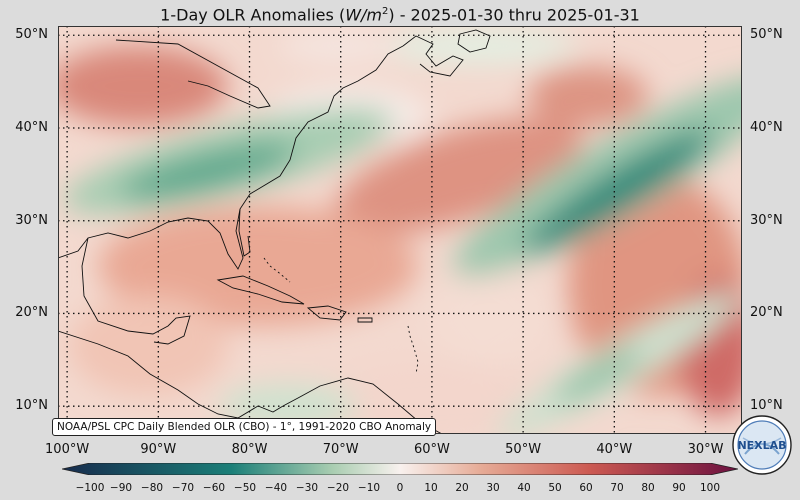  Describe the element at coordinates (31, 313) in the screenshot. I see `lat-label-left: 20°N` at that location.